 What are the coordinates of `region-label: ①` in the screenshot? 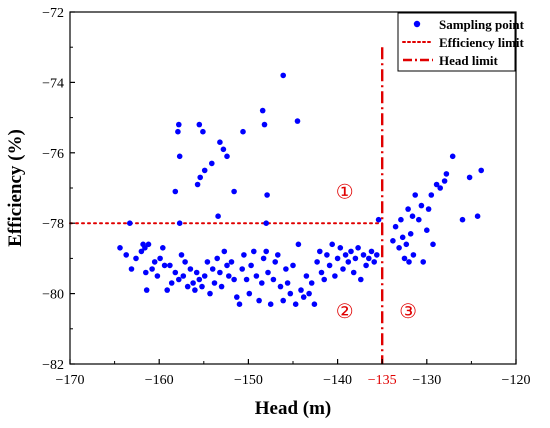 It's located at (345, 192).